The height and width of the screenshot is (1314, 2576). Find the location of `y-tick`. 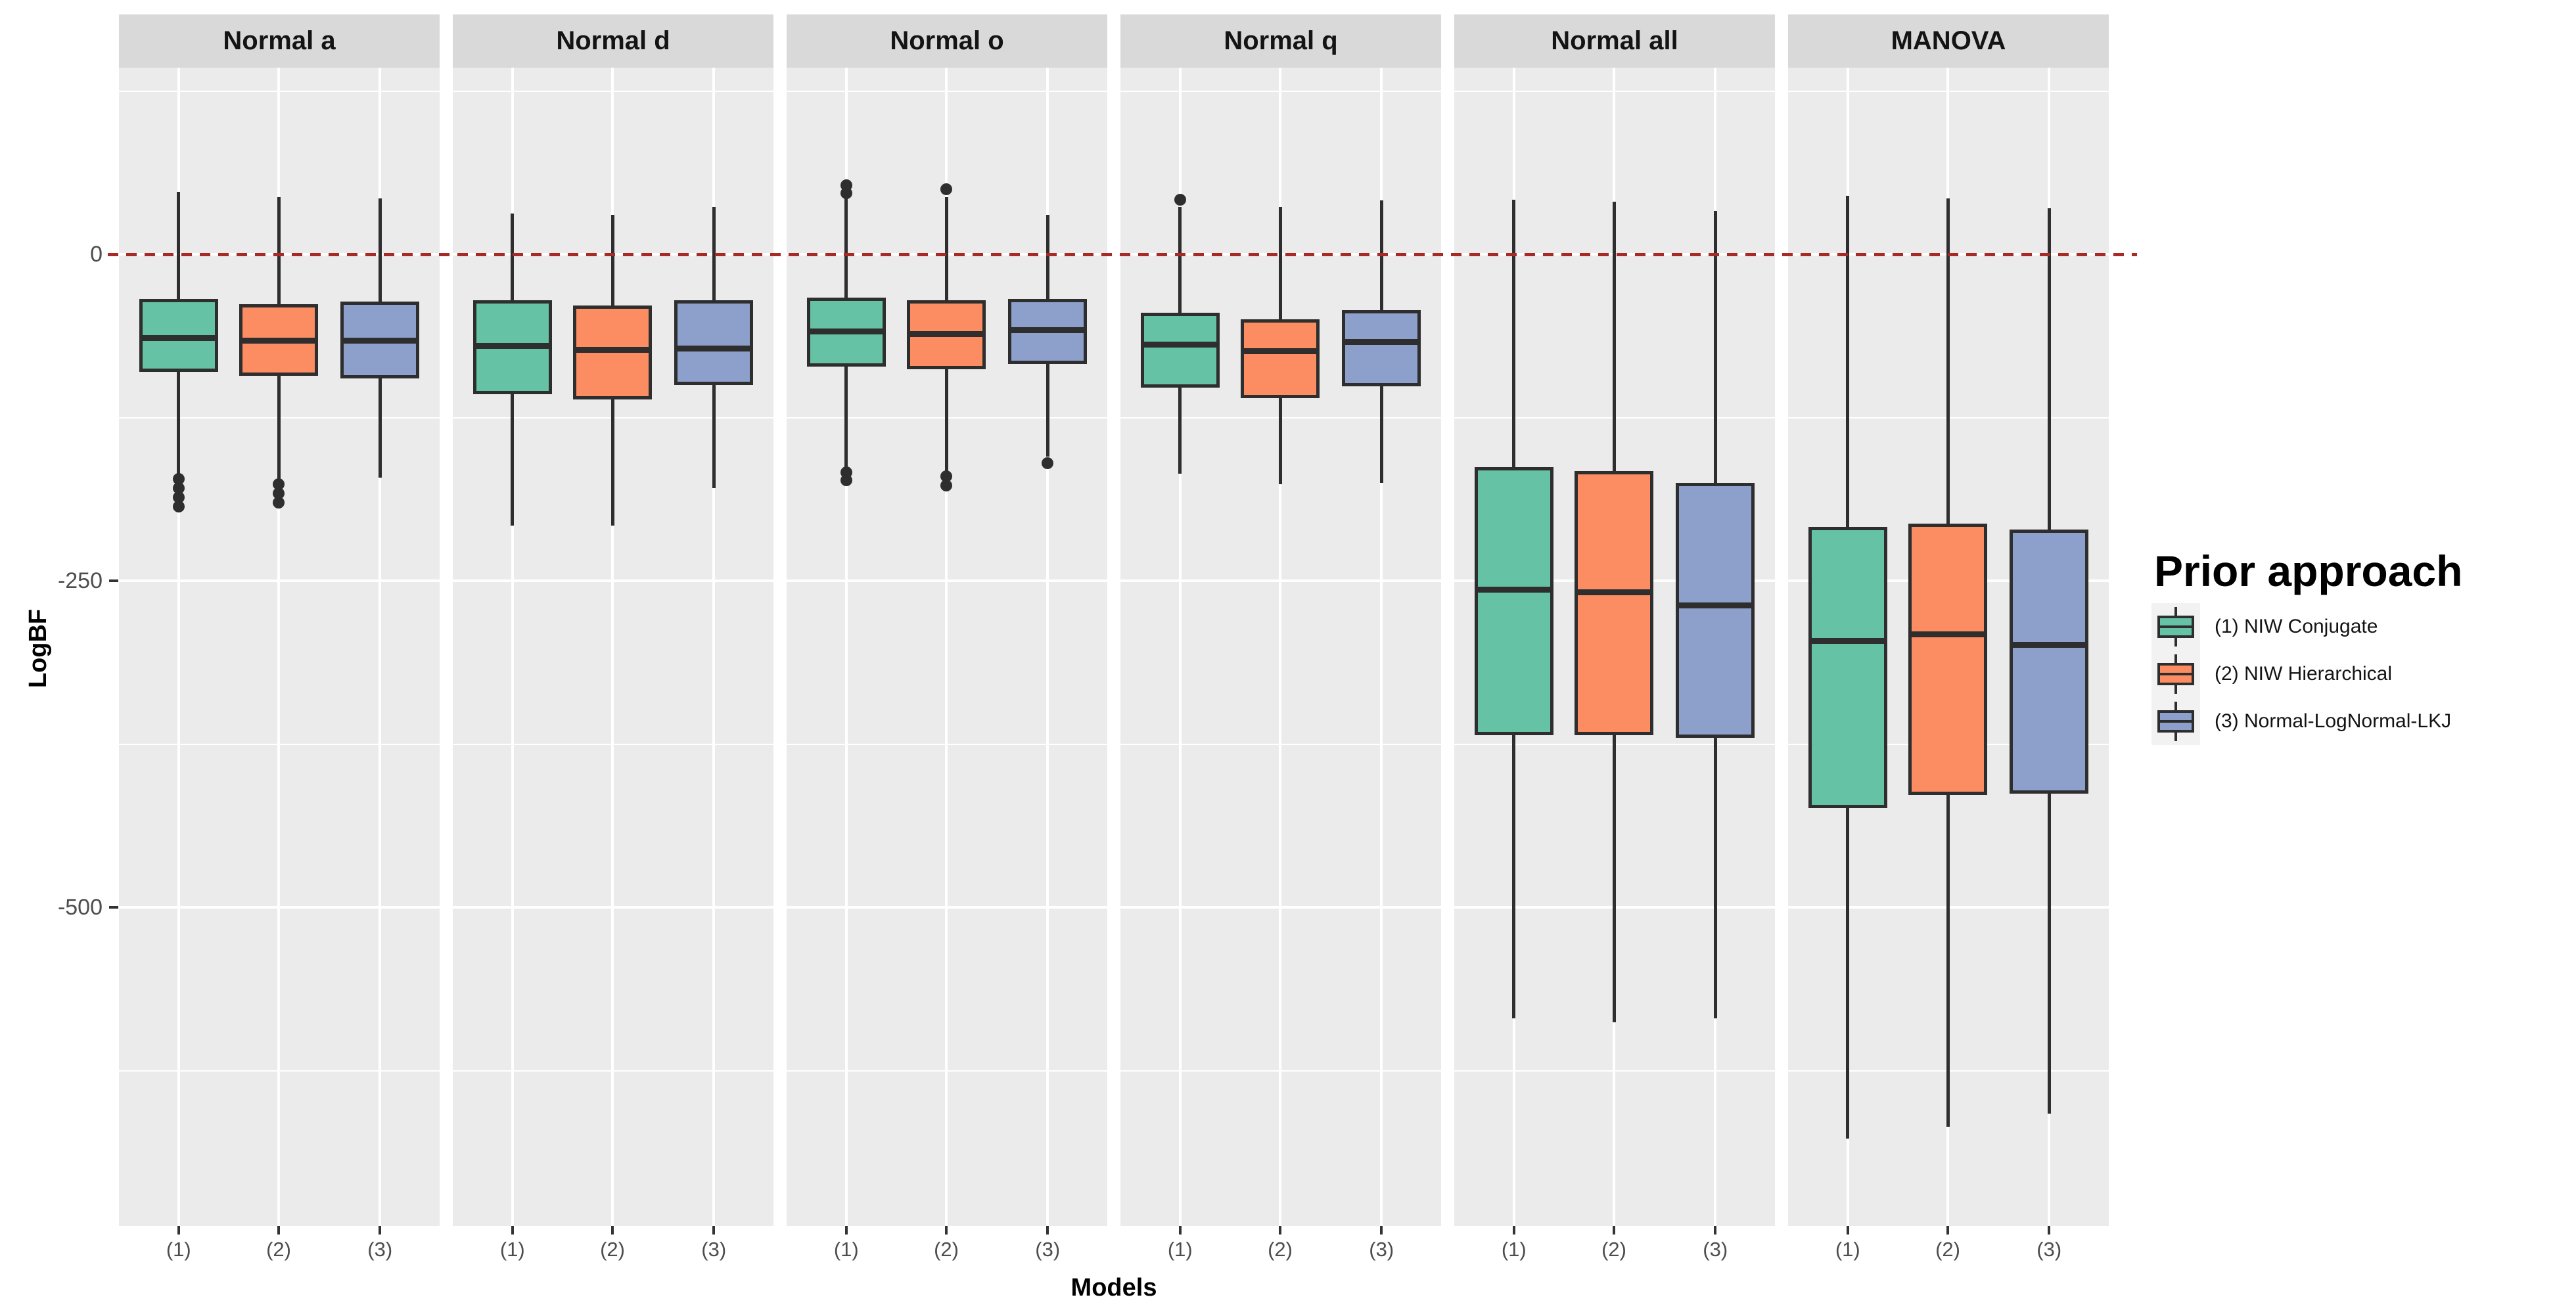

y-tick is located at coordinates (114, 580).